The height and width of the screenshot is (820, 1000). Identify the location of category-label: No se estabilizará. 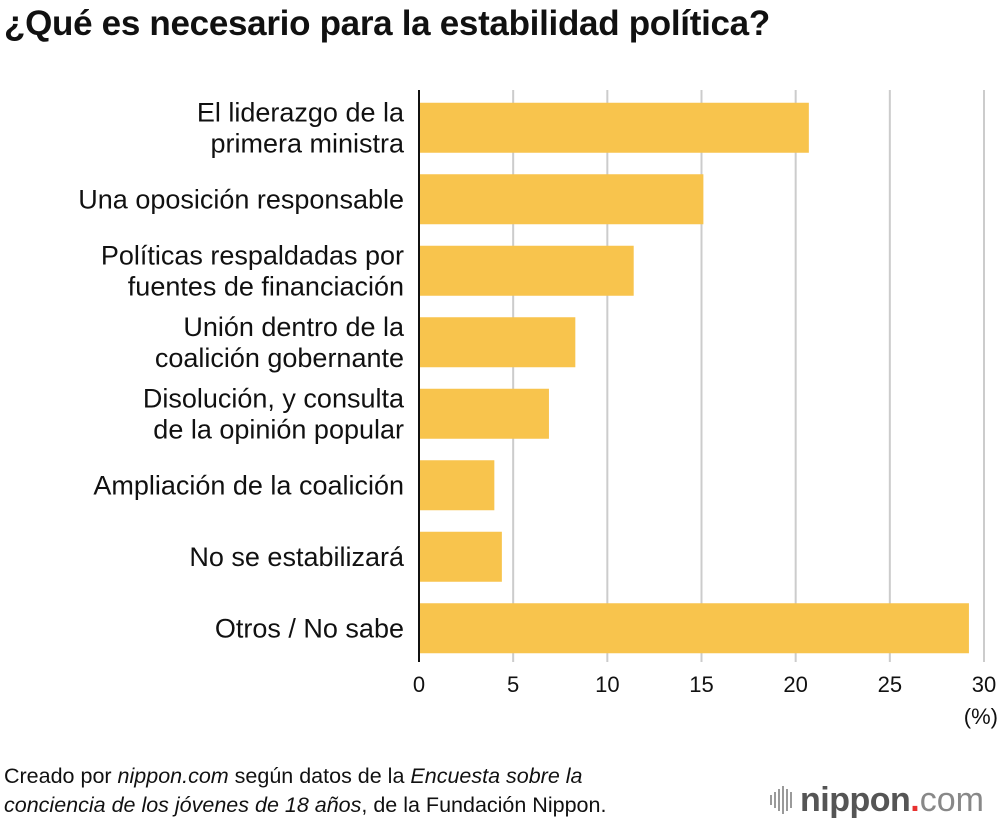
(297, 557).